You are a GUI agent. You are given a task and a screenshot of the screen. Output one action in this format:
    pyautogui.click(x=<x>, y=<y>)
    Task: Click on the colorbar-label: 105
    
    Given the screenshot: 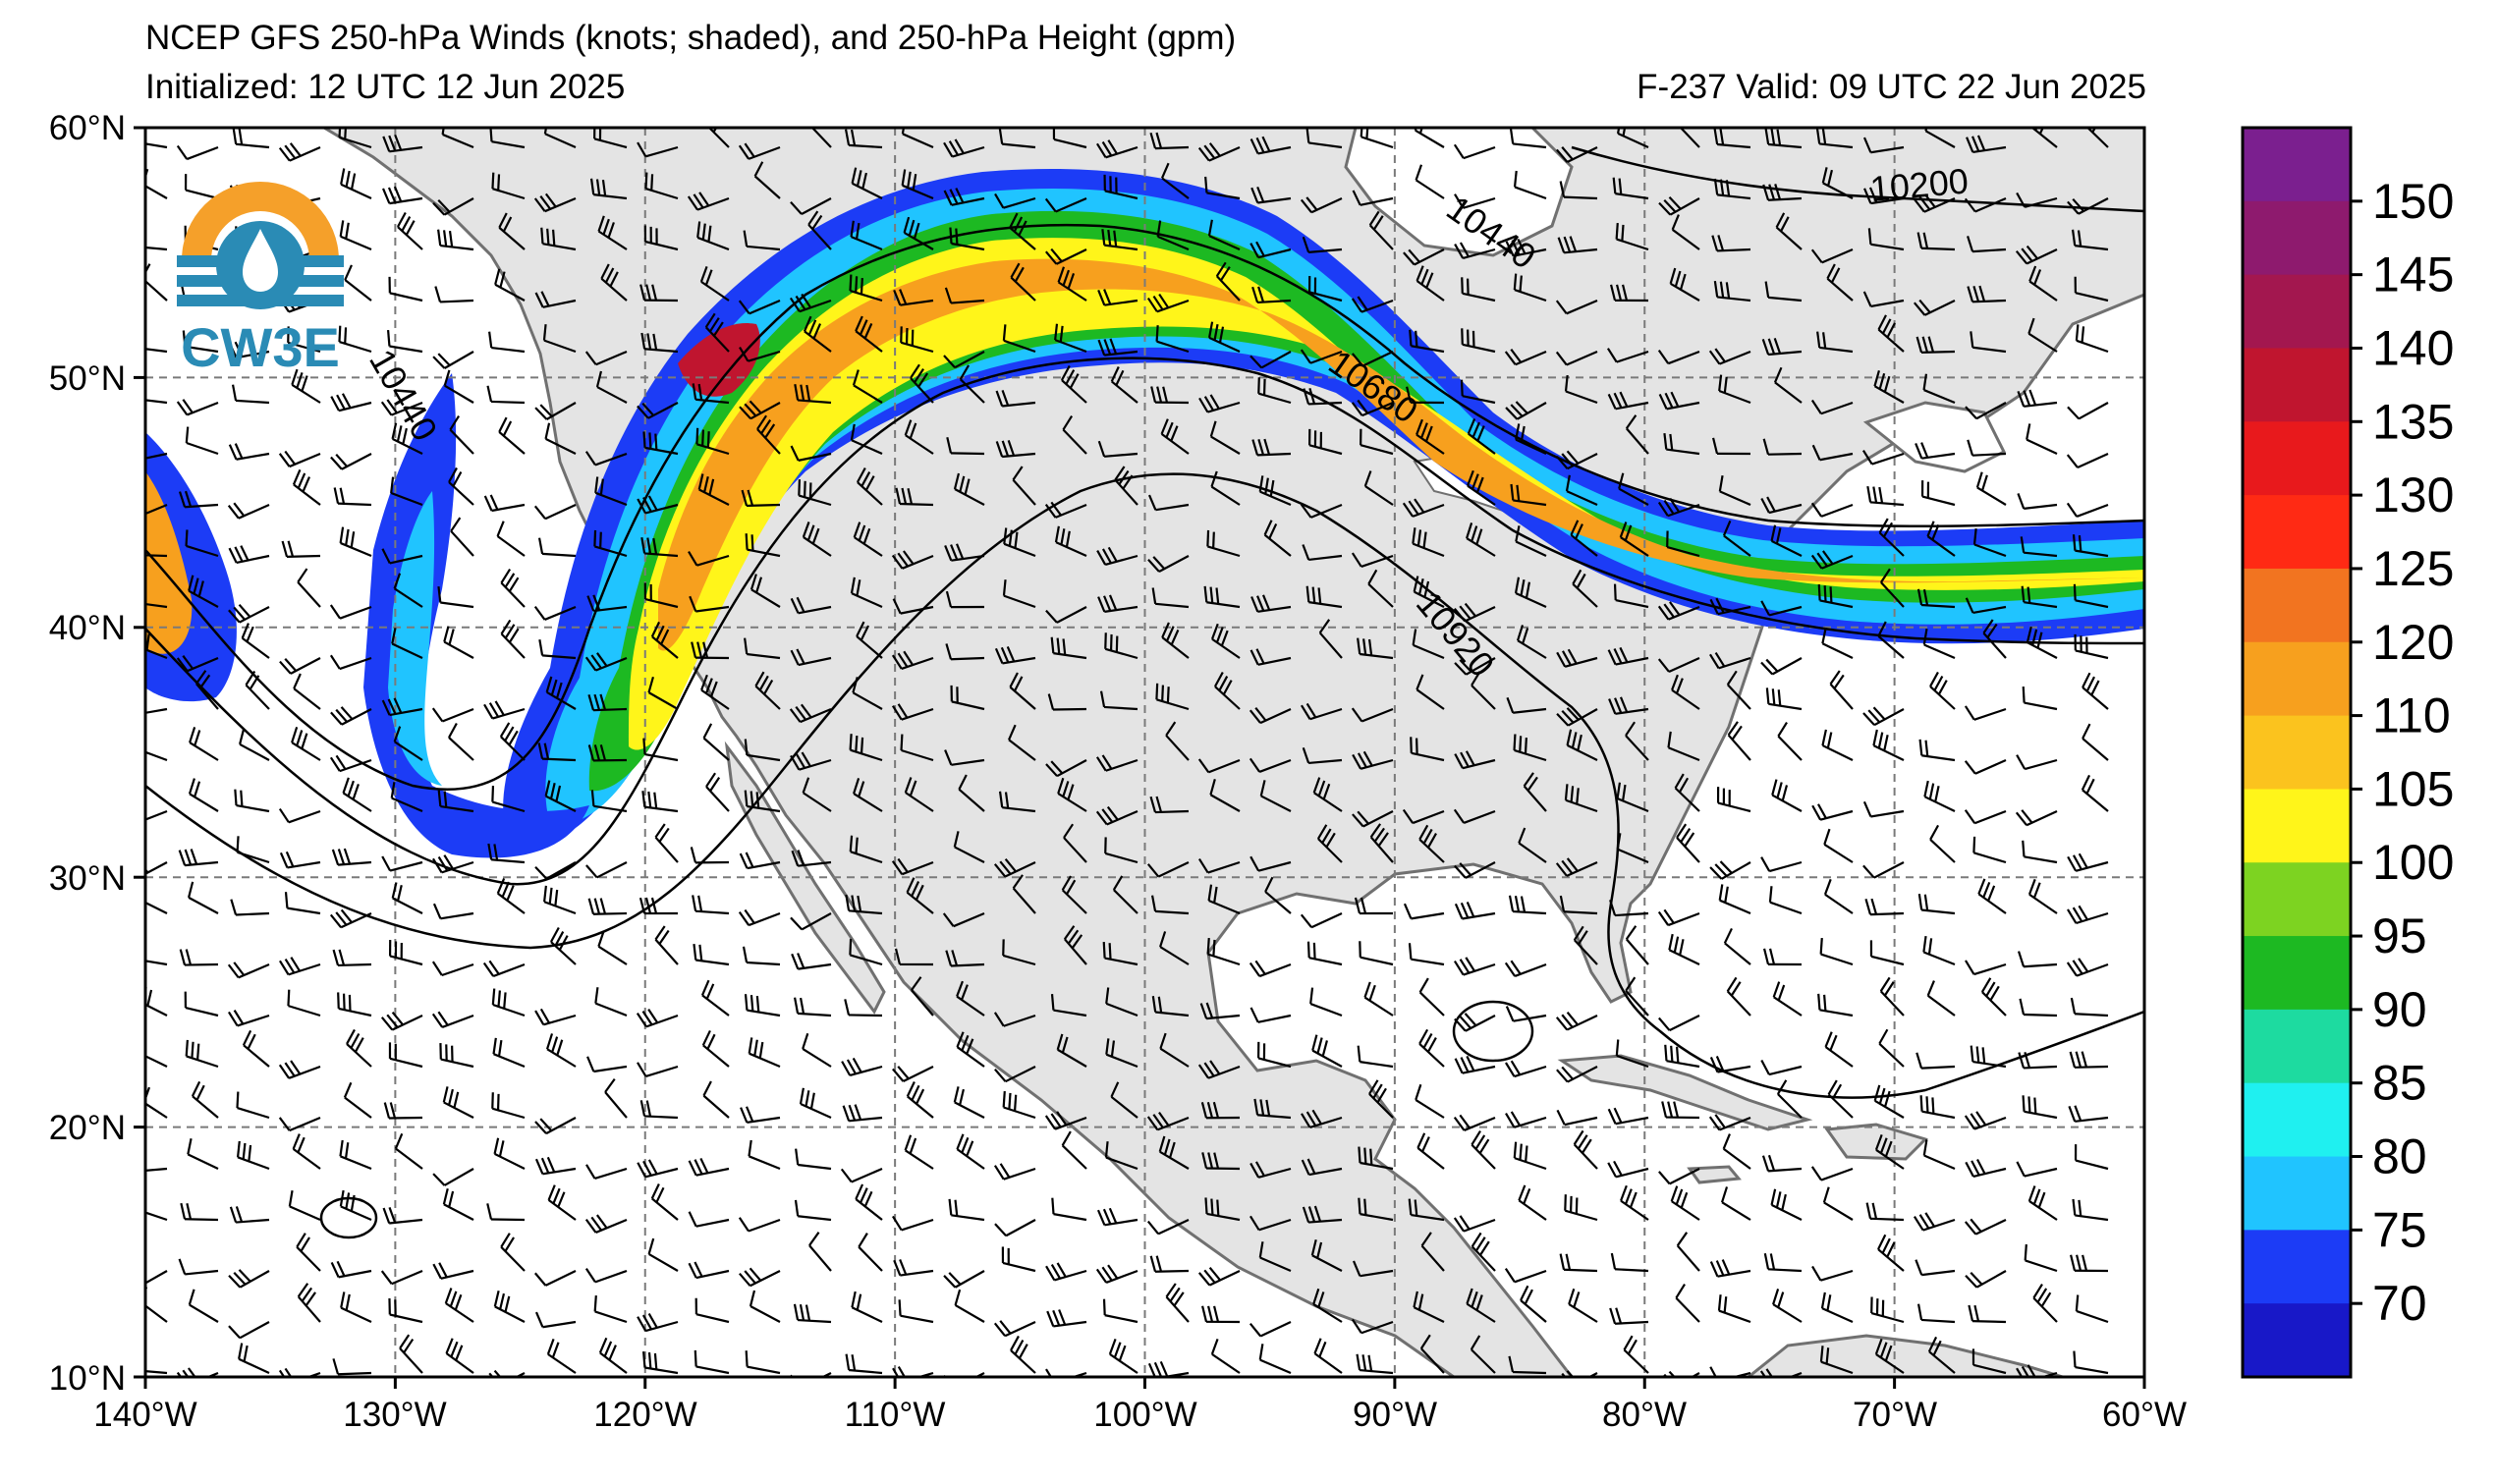 What is the action you would take?
    pyautogui.click(x=2413, y=788)
    